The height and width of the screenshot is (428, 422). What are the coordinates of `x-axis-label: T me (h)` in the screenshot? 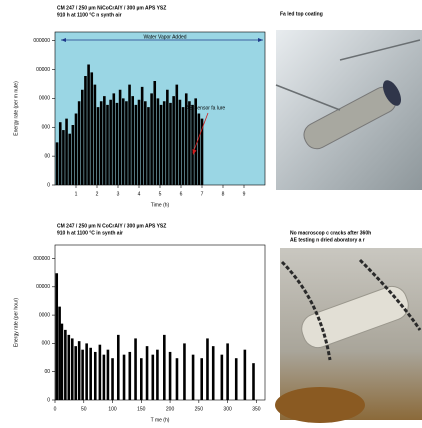 It's located at (160, 420).